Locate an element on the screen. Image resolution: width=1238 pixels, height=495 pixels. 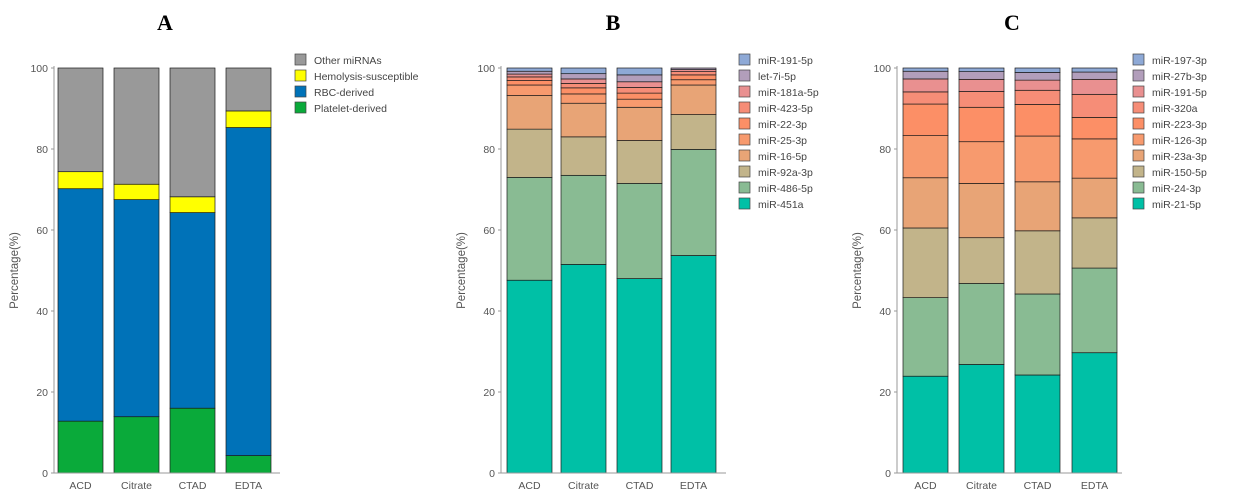
x-tick-label: CTAD is located at coordinates (1038, 486).